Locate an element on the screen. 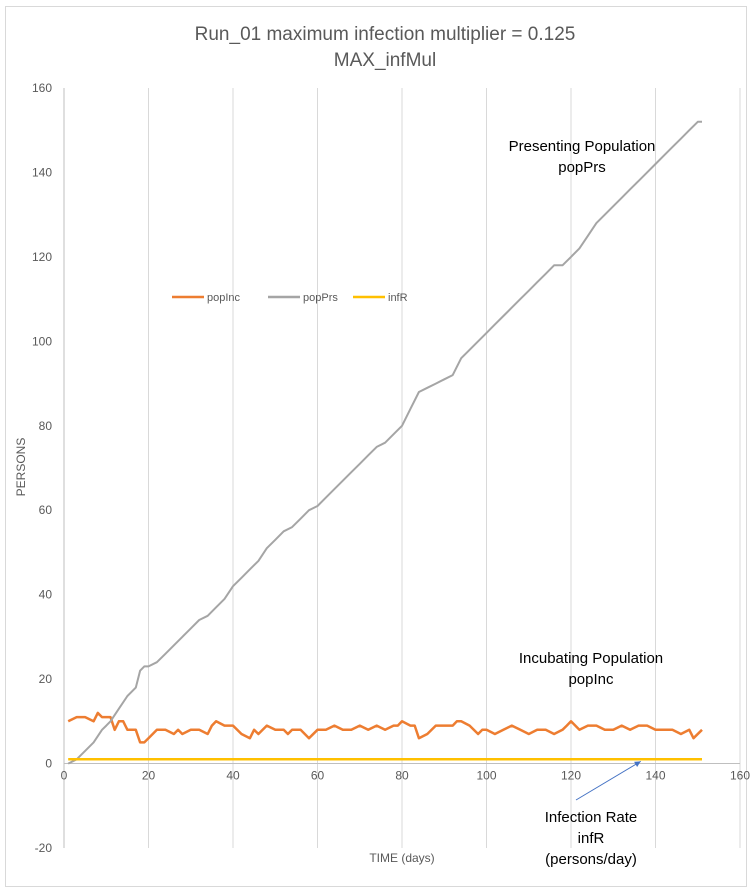  y-tick-label-80: 80 is located at coordinates (46, 426).